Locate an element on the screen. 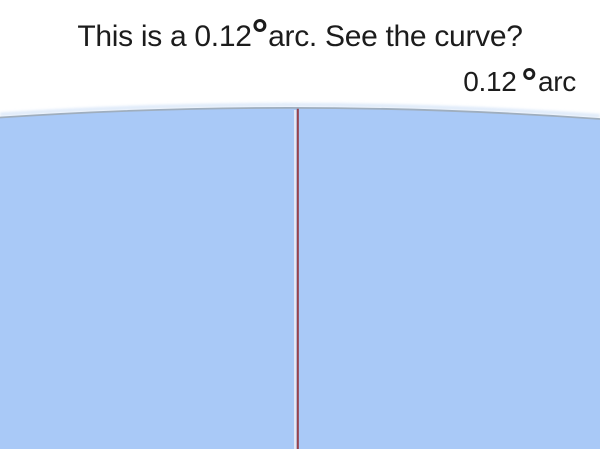  arc-measure-label: 0.12 °arc is located at coordinates (519, 82).